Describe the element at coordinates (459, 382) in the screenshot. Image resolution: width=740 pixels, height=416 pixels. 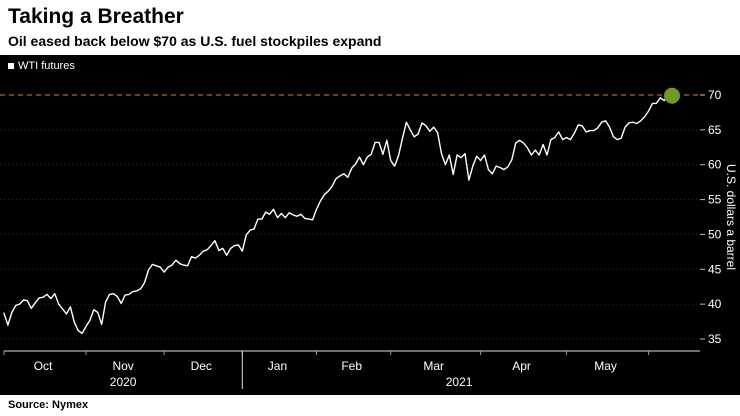
I see `svg-text: 2021` at that location.